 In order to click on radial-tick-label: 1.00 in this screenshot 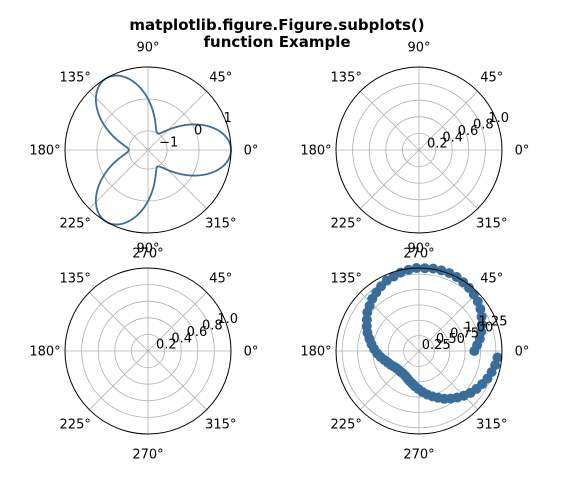, I will do `click(478, 328)`.